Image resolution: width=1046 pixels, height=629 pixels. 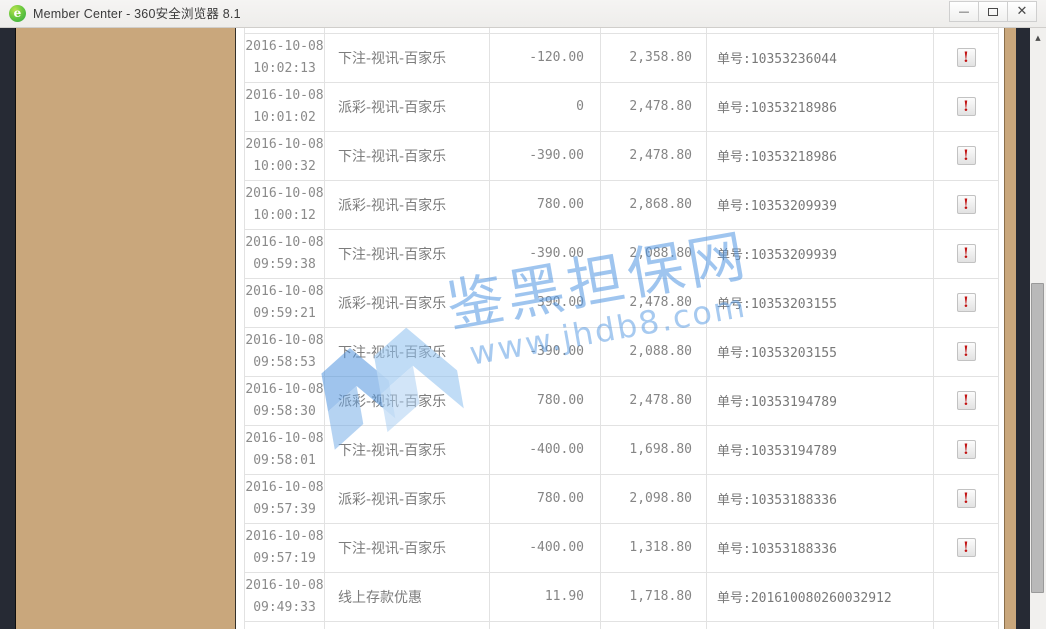 I want to click on cell-type: 线上存款优惠, so click(x=407, y=597).